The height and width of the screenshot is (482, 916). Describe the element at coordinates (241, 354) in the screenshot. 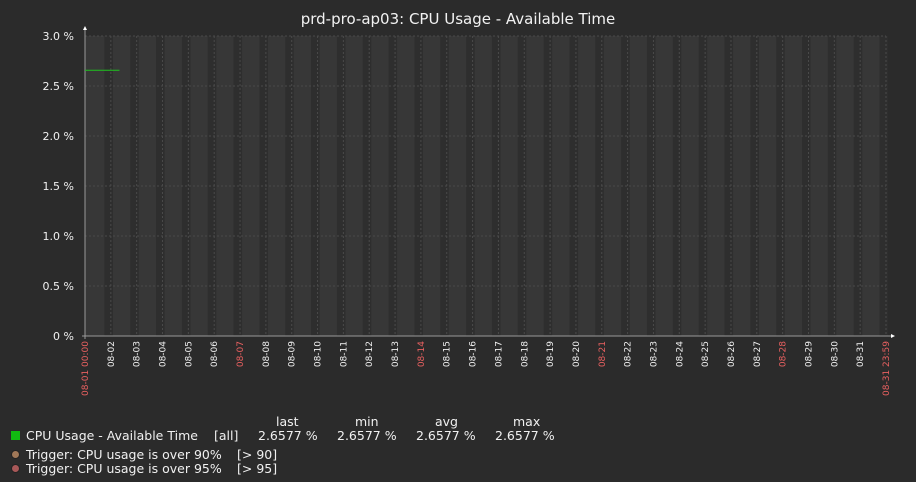

I see `x-tick-label: 08-07` at that location.